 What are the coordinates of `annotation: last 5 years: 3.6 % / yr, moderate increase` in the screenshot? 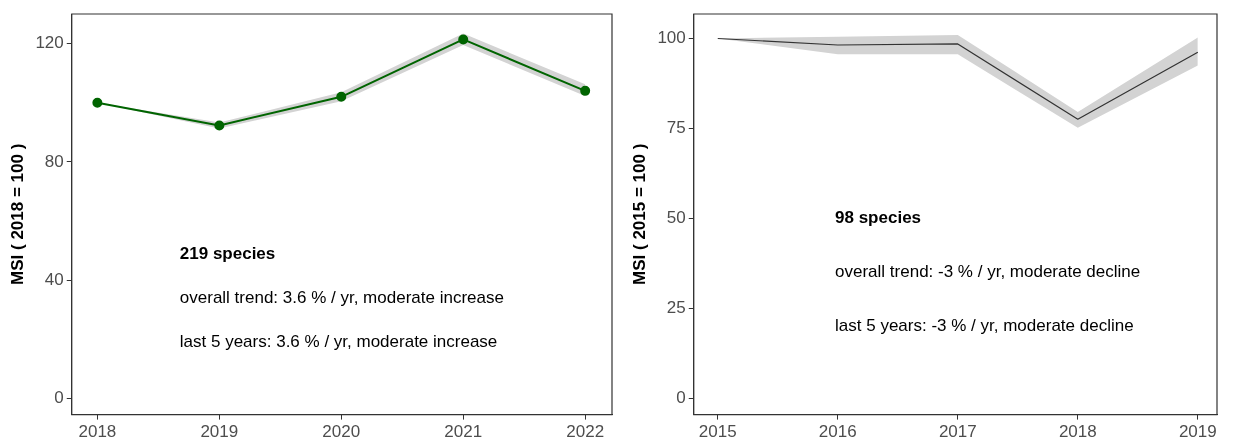 It's located at (338, 342).